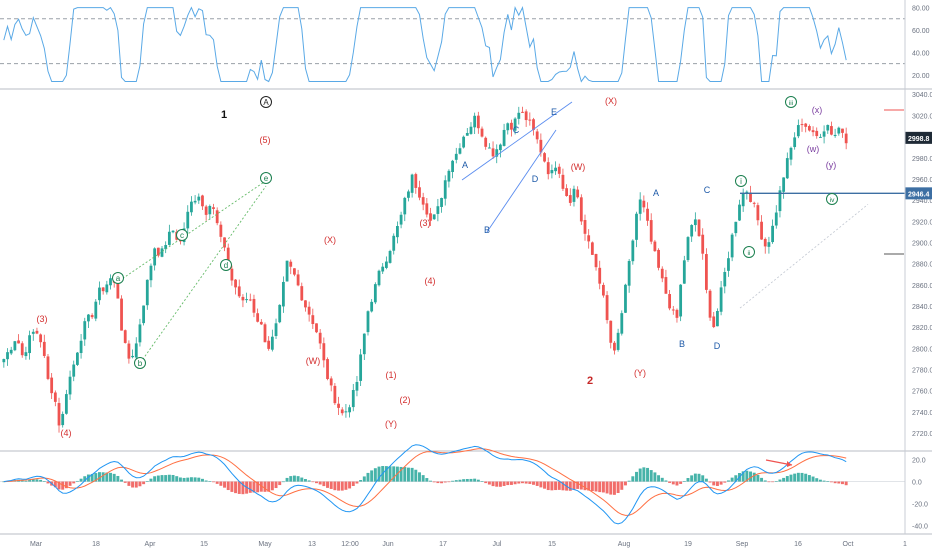 This screenshot has width=932, height=550. I want to click on wave-label: (X), so click(330, 240).